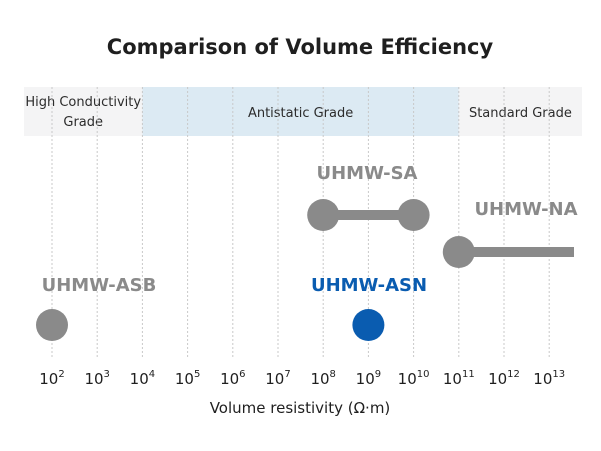 This screenshot has height=451, width=601. I want to click on x-tick-base-11: 10, so click(542, 379).